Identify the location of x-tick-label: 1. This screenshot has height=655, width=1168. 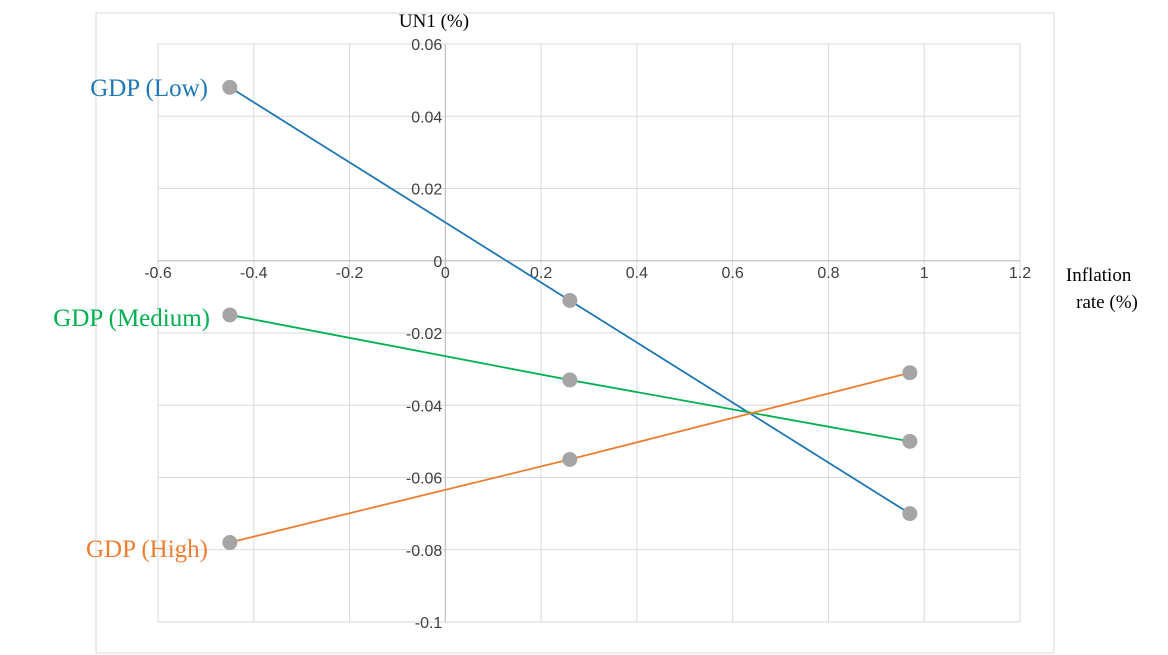
(924, 273).